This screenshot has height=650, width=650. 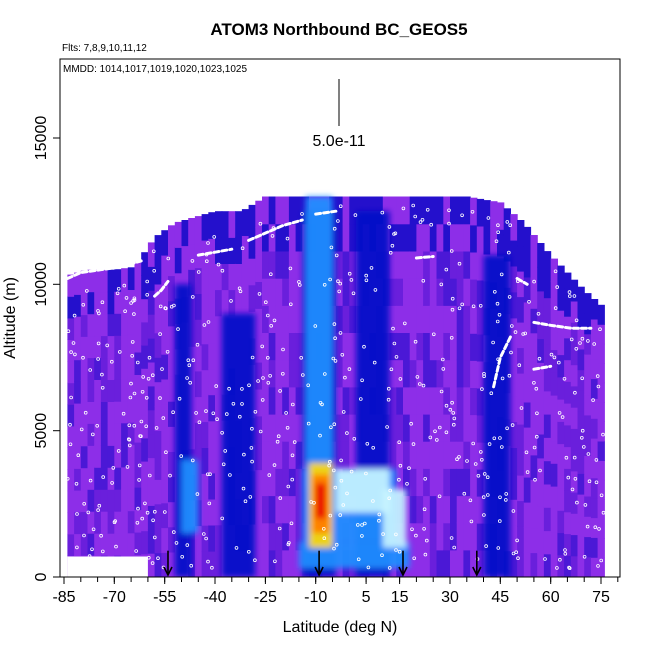 What do you see at coordinates (104, 48) in the screenshot?
I see `flights-label: Flts: 7,8,9,10,11,12` at bounding box center [104, 48].